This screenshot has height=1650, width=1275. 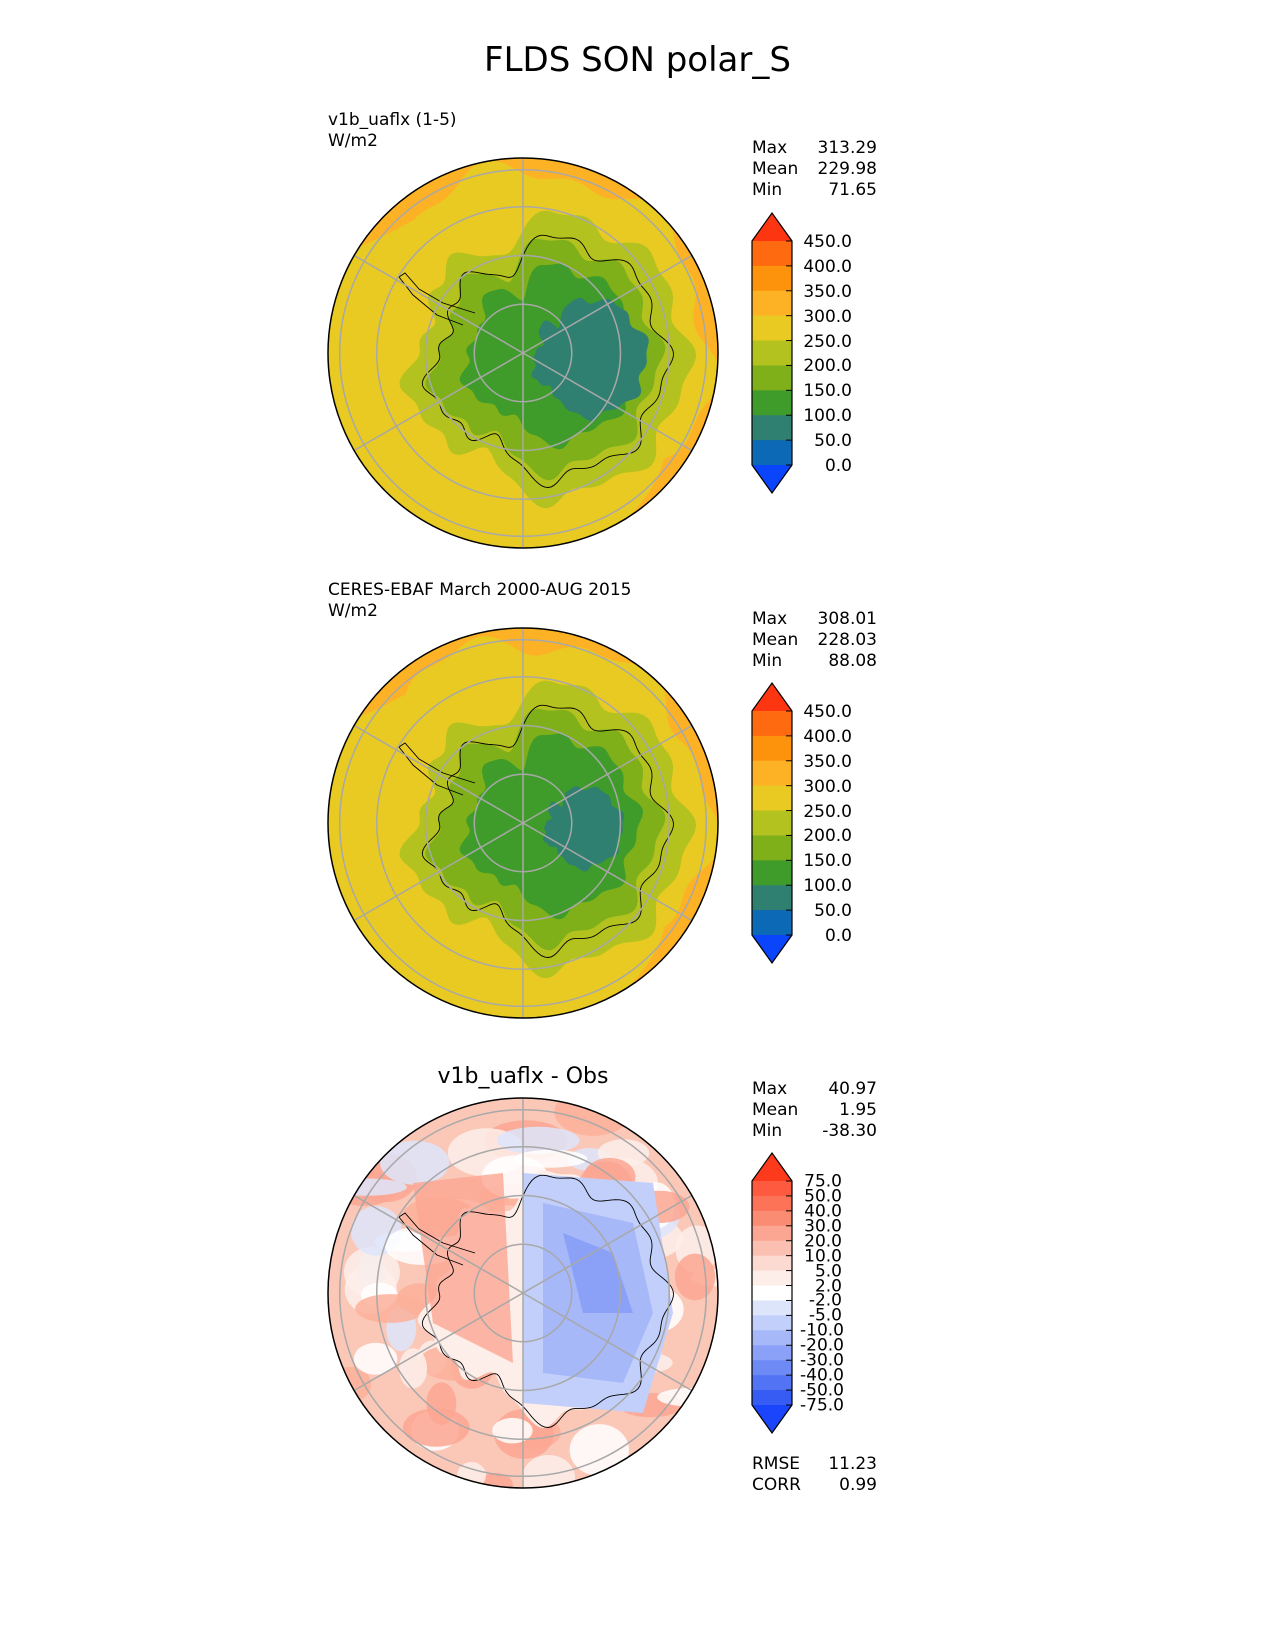 I want to click on stat-value: 308.01, so click(x=847, y=619).